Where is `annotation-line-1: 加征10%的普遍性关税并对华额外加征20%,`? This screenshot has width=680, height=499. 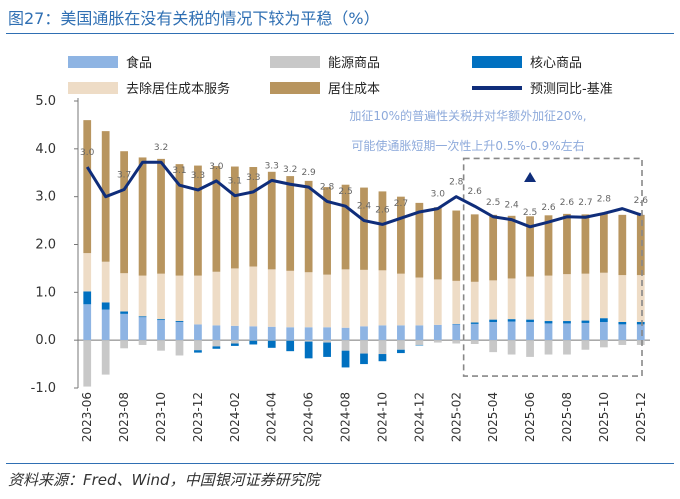 annotation-line-1: 加征10%的普遍性关税并对华额外加征20%, is located at coordinates (467, 115).